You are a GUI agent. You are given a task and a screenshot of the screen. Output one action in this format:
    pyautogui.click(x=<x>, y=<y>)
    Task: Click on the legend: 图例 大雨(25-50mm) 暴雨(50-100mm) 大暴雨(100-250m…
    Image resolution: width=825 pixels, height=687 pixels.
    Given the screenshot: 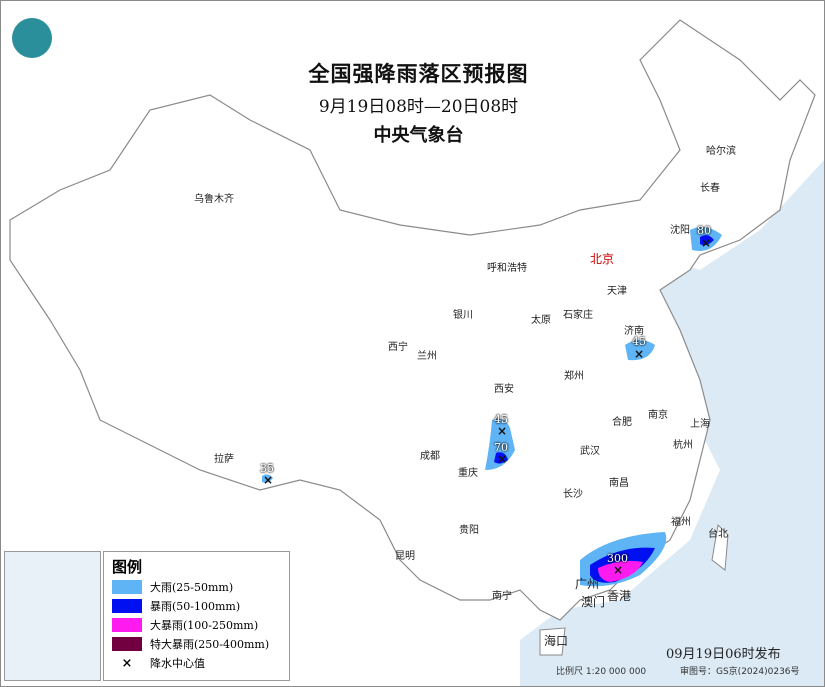 What is the action you would take?
    pyautogui.click(x=196, y=616)
    